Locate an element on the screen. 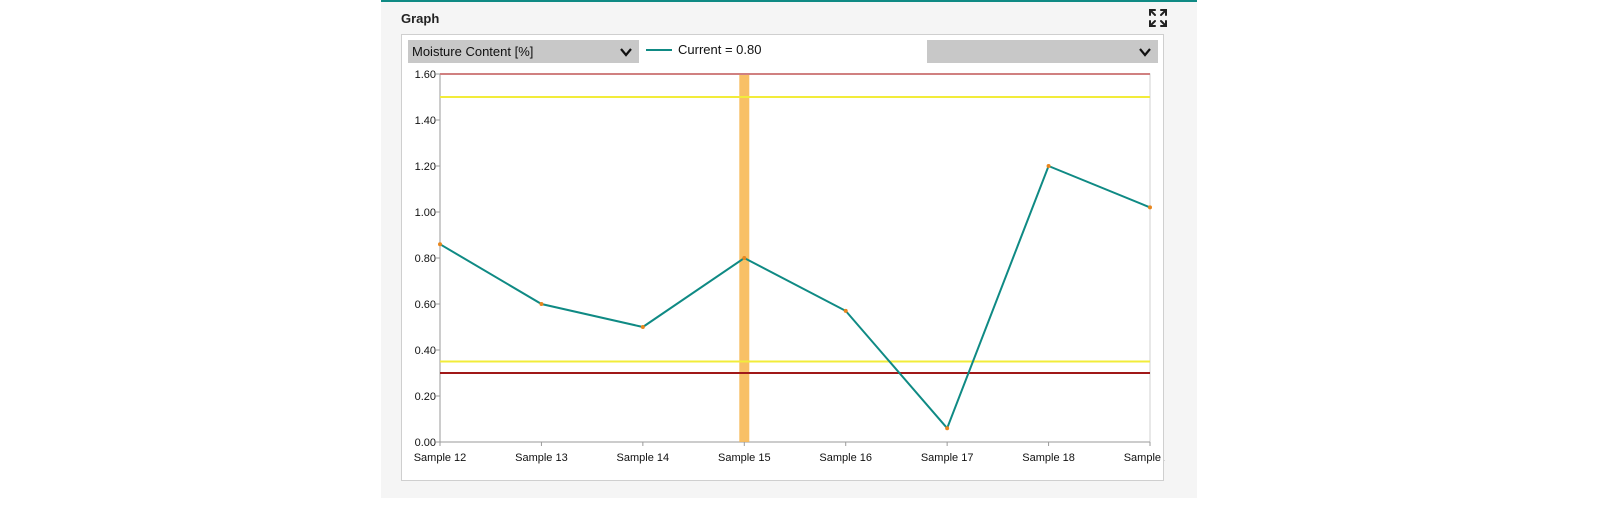  y-tick-label: 1.60 is located at coordinates (425, 75).